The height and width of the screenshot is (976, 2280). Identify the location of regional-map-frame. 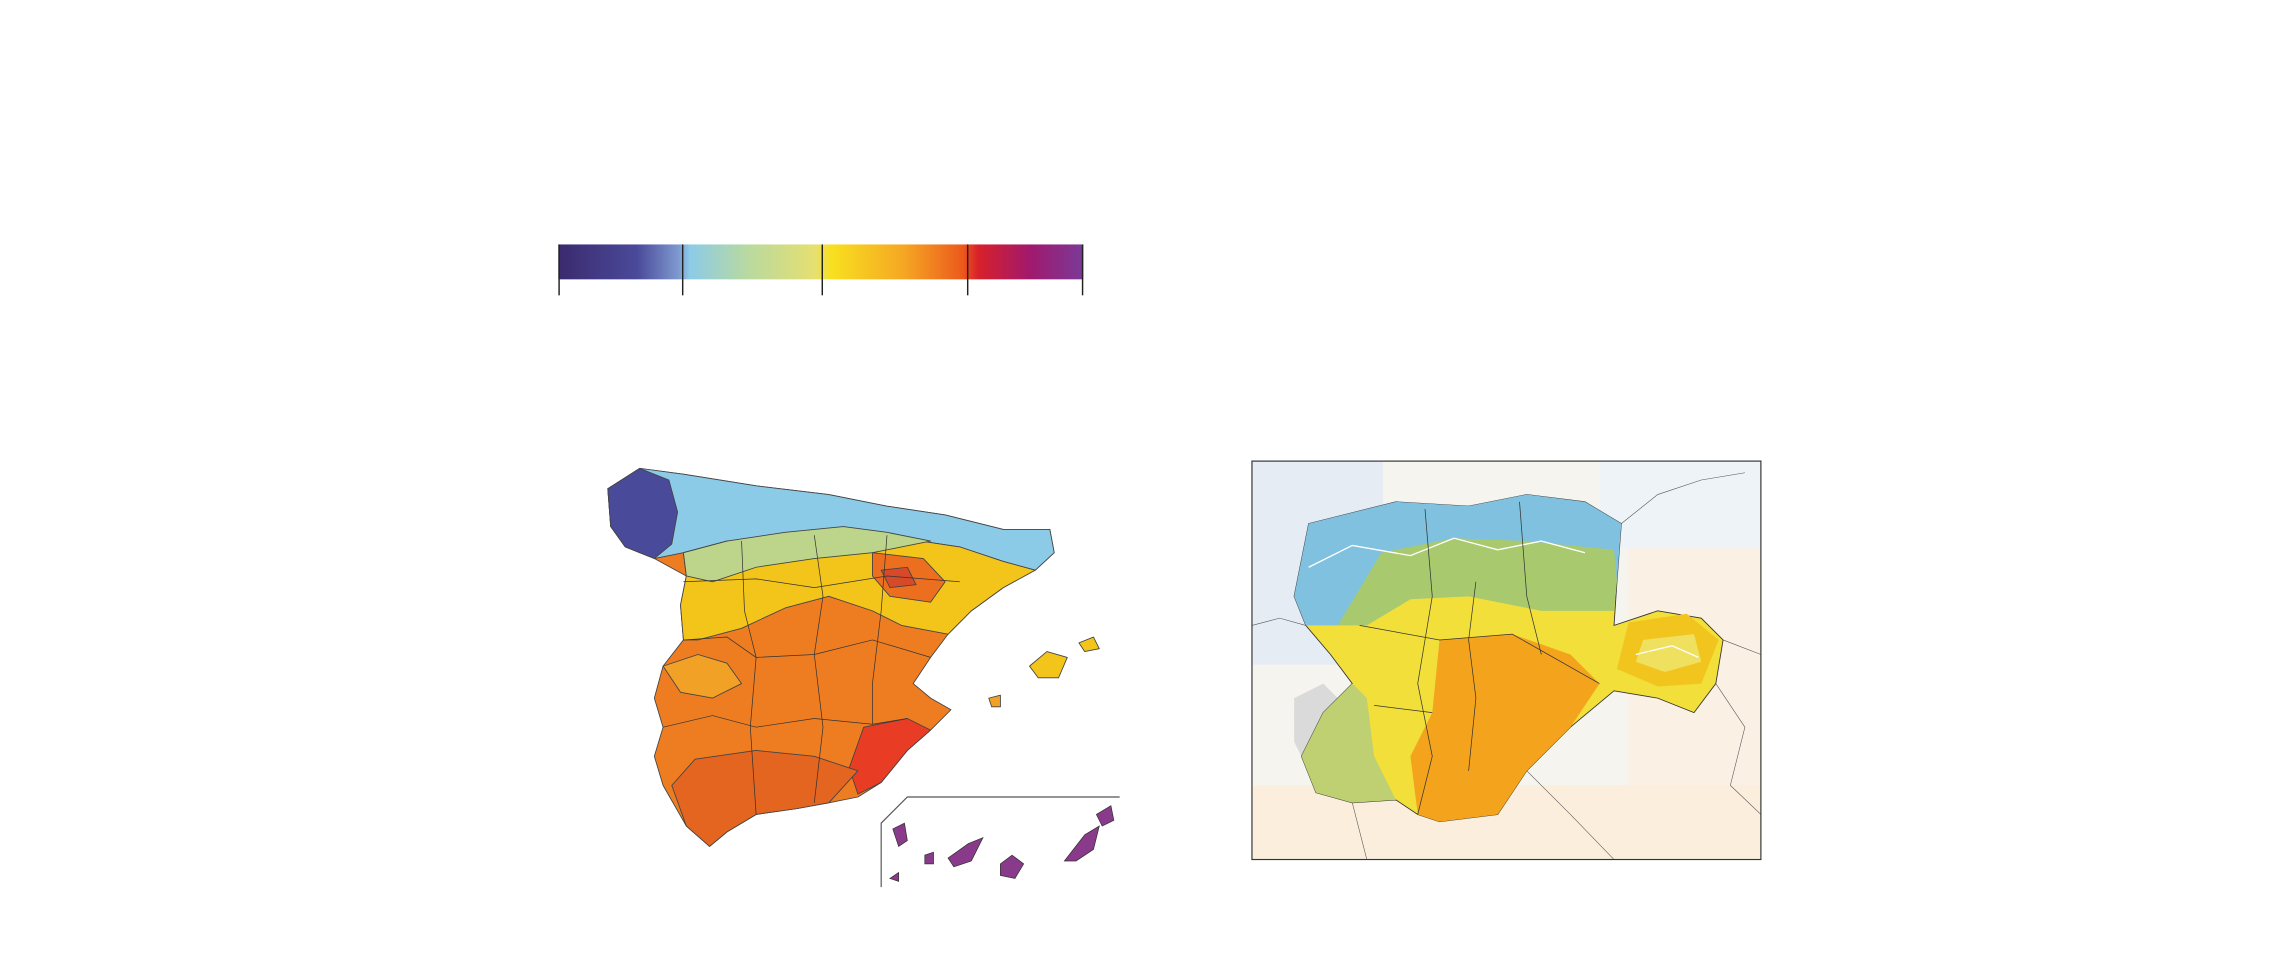
(1506, 660).